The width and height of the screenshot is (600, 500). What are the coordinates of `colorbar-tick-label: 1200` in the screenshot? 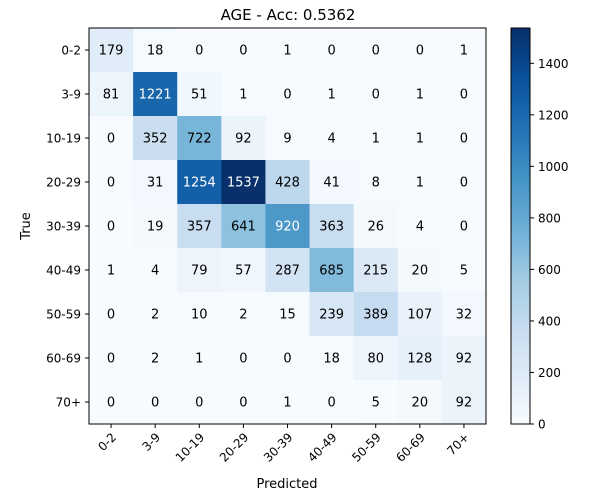 It's located at (553, 115).